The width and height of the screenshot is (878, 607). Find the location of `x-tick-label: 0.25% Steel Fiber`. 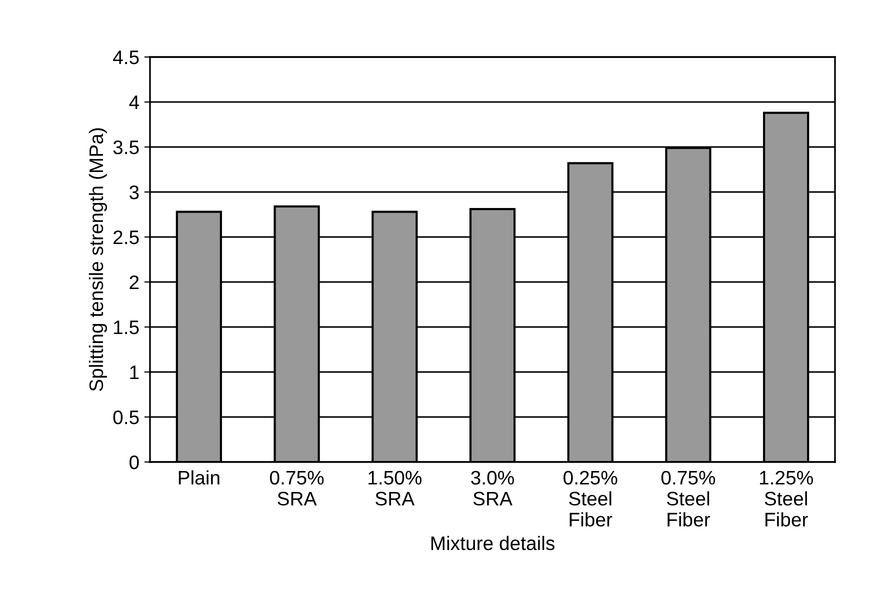

x-tick-label: 0.25% Steel Fiber is located at coordinates (591, 498).